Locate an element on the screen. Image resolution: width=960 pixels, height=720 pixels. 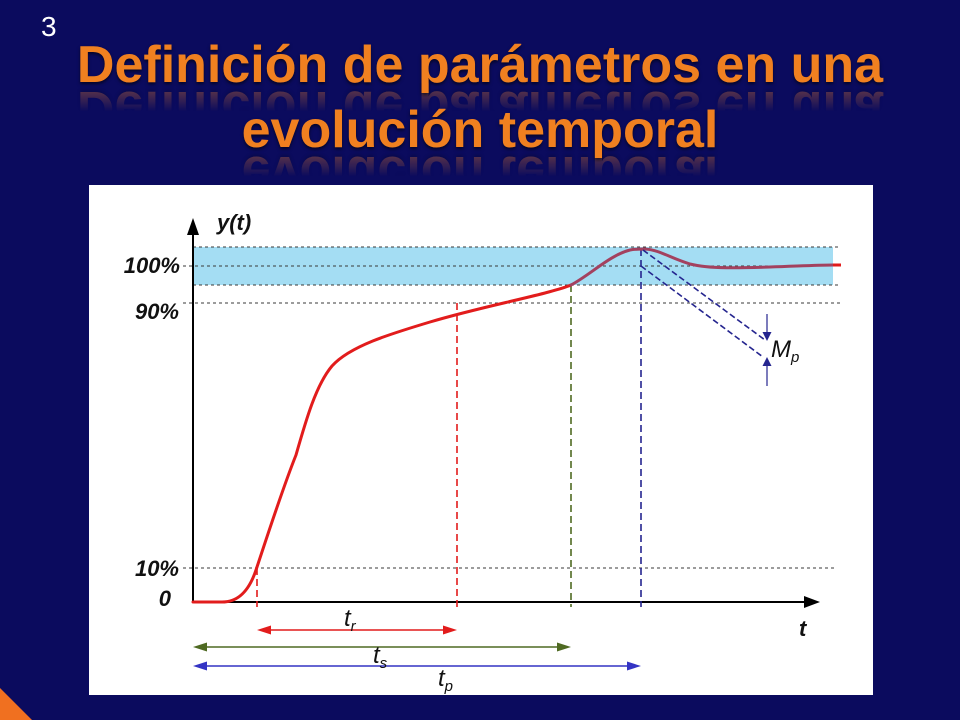
overshoot-subscript: p is located at coordinates (794, 357).